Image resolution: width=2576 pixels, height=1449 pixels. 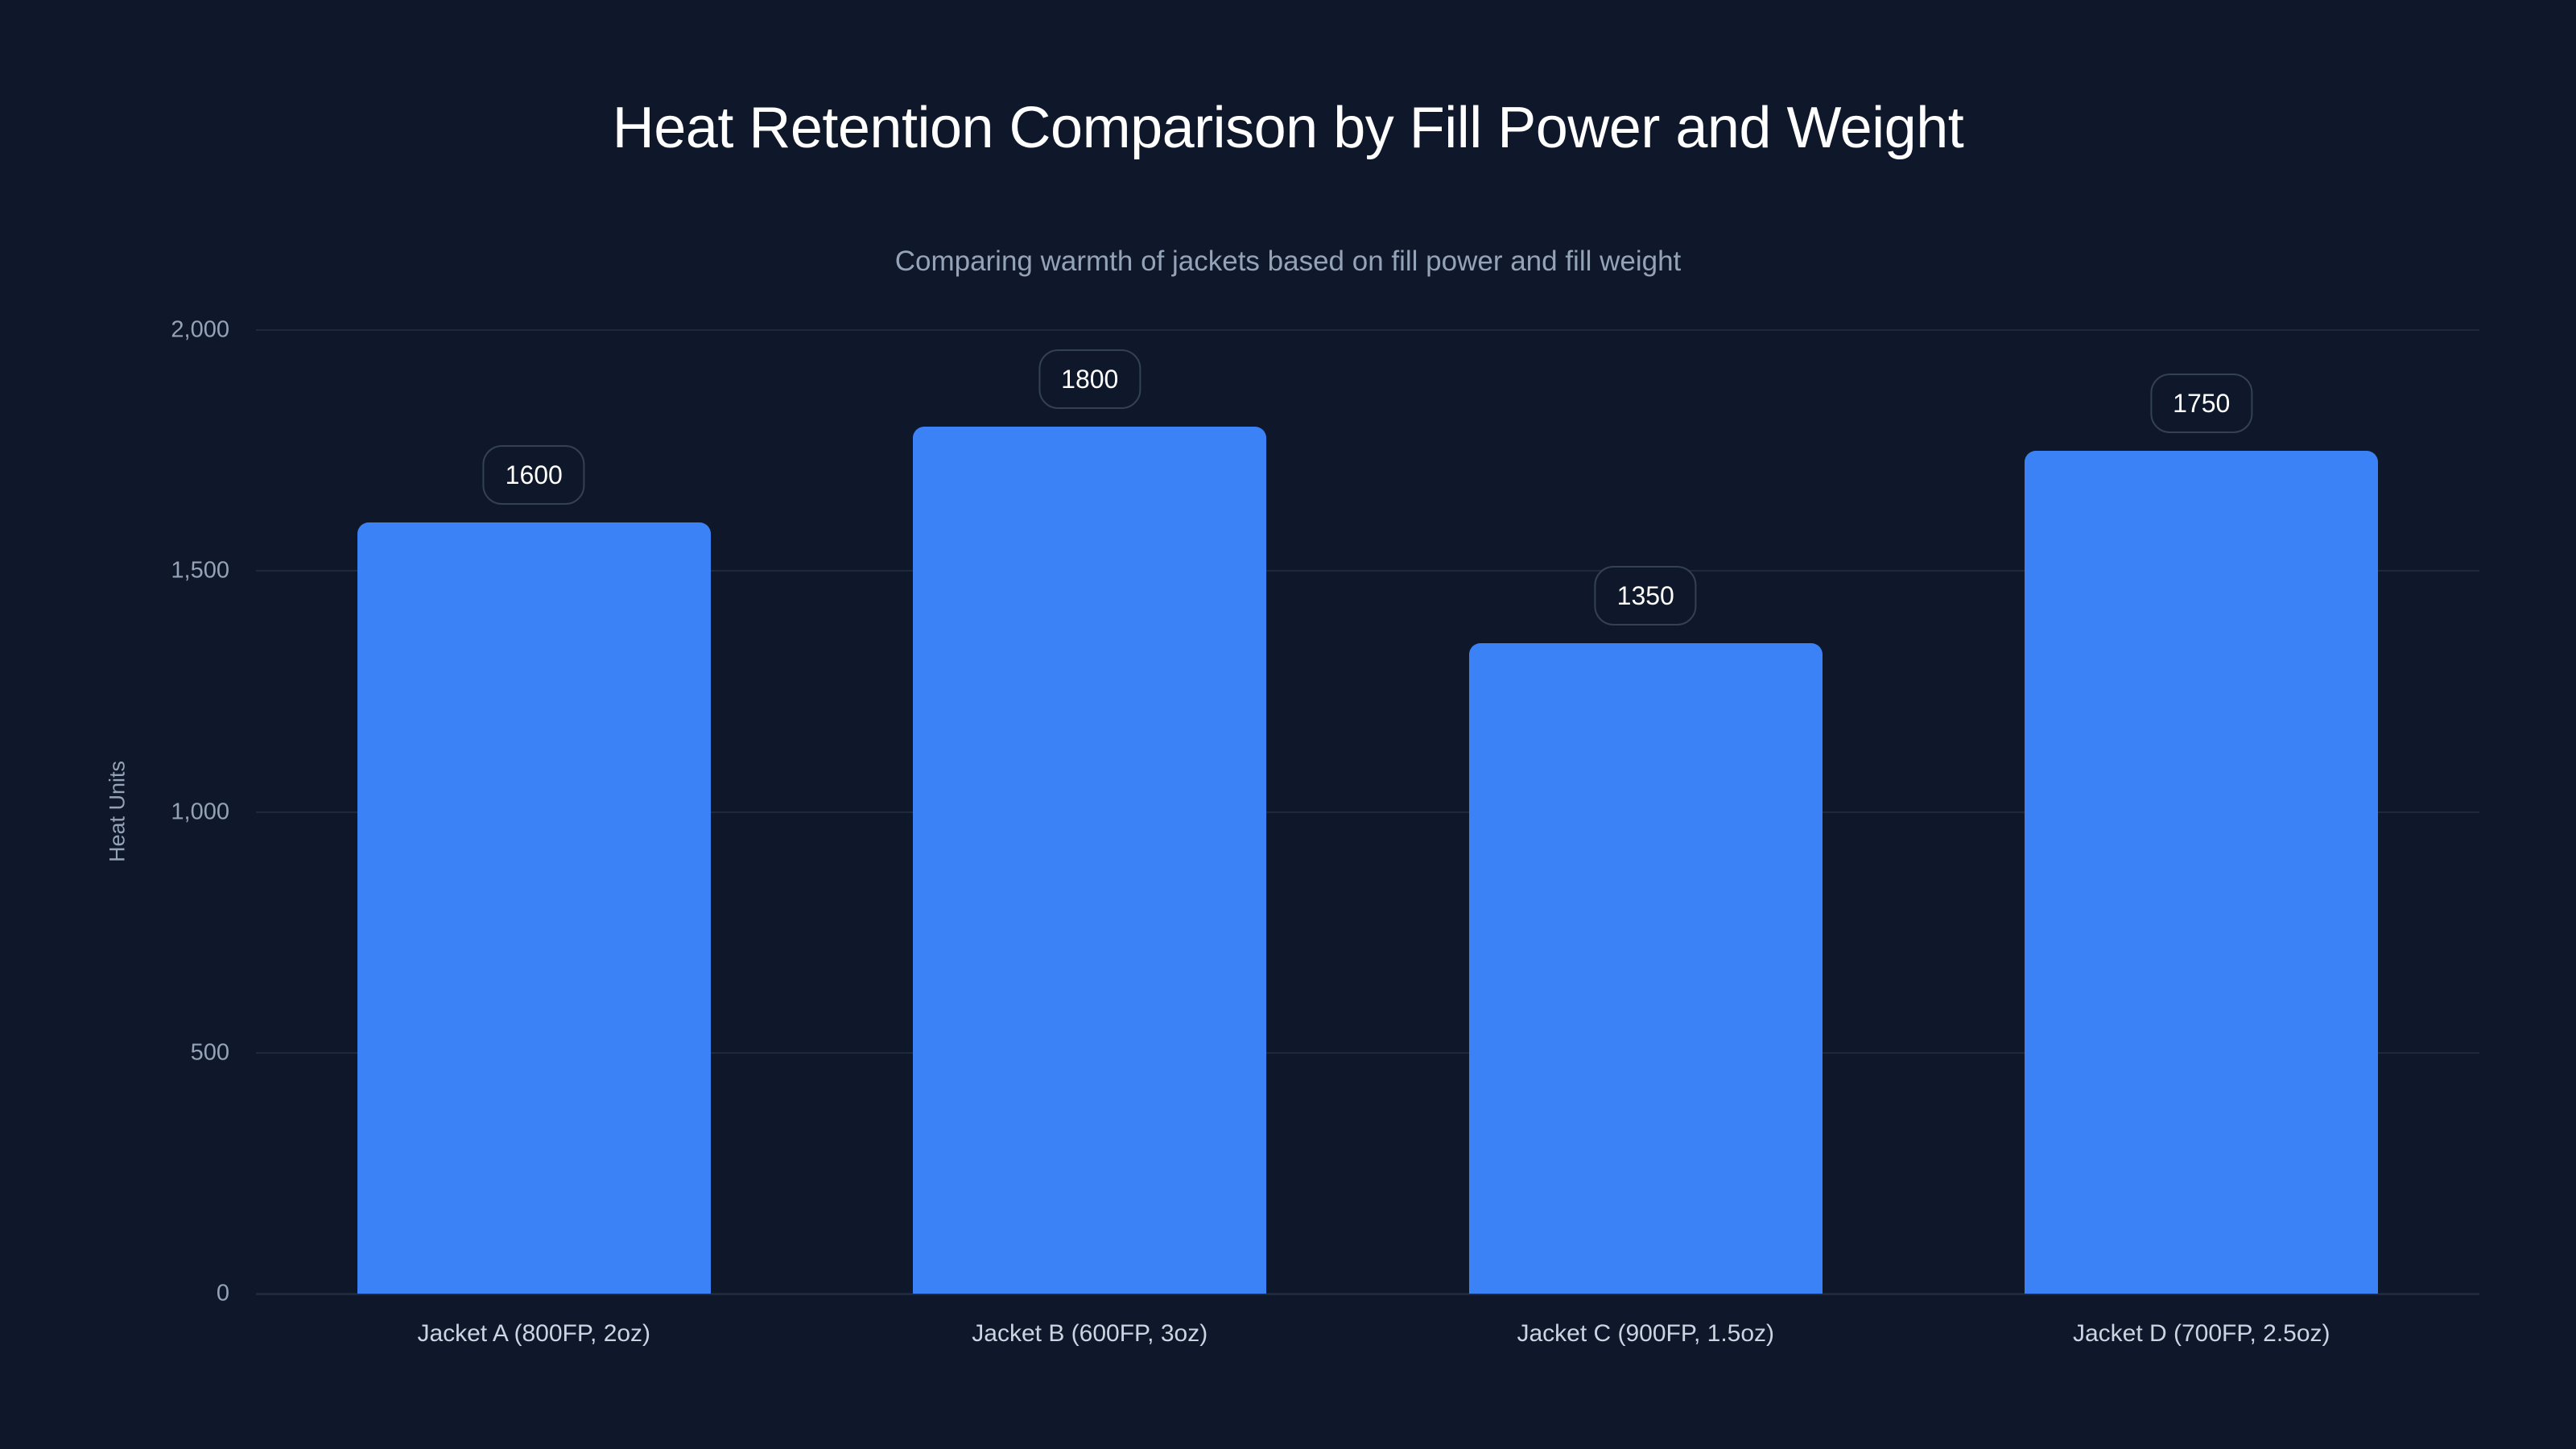 I want to click on y-tick-label: 0, so click(x=222, y=1293).